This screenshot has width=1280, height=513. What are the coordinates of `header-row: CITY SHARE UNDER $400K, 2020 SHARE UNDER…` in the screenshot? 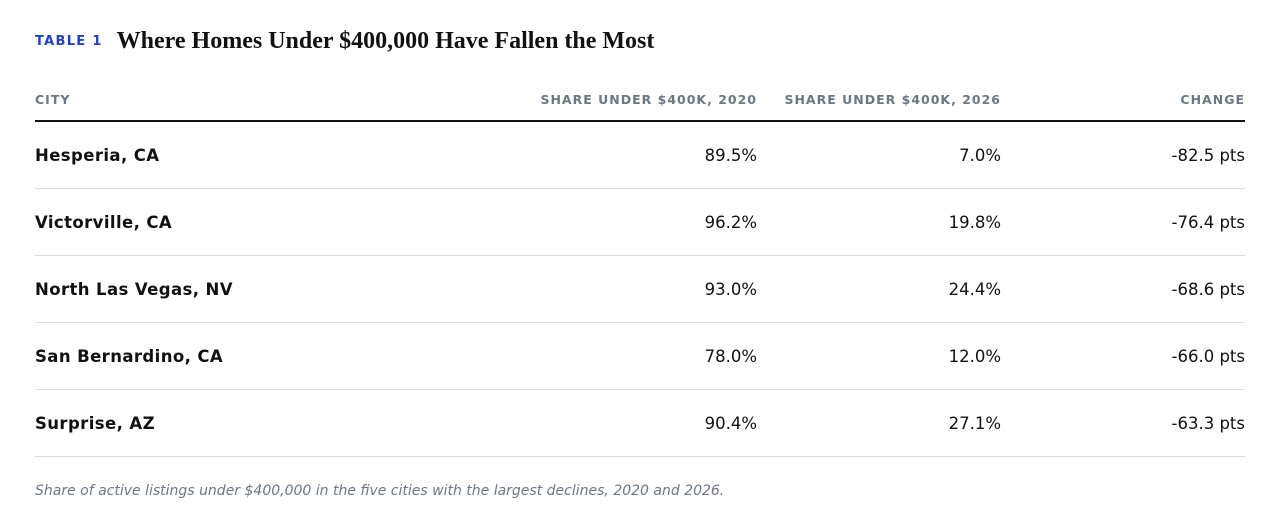 It's located at (640, 100).